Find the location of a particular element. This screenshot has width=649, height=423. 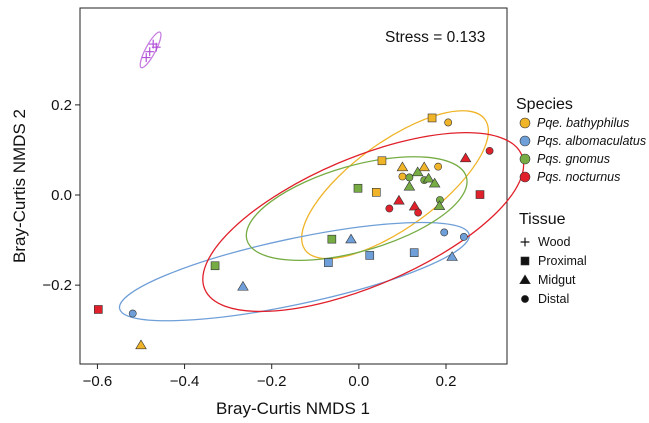

x-tick-label: 0.2 is located at coordinates (446, 381).